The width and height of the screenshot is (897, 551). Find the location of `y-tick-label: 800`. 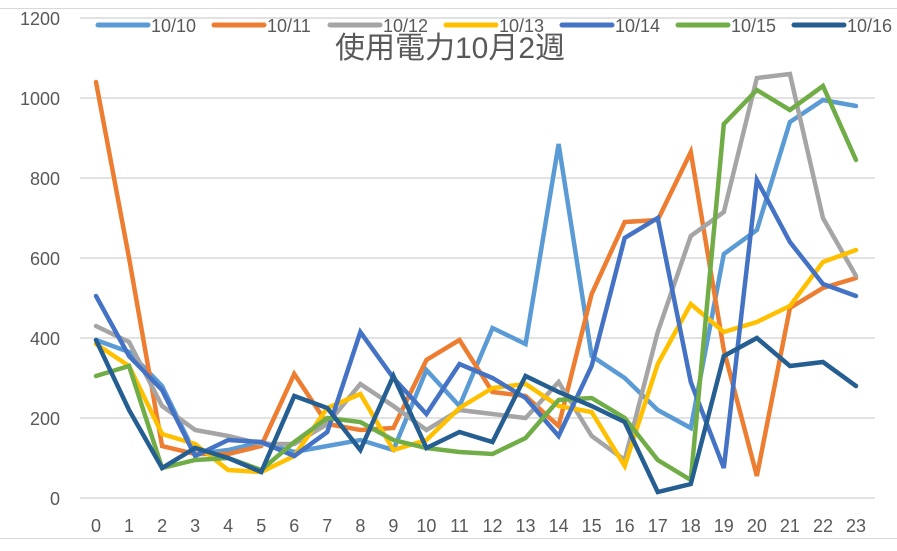

y-tick-label: 800 is located at coordinates (45, 179).